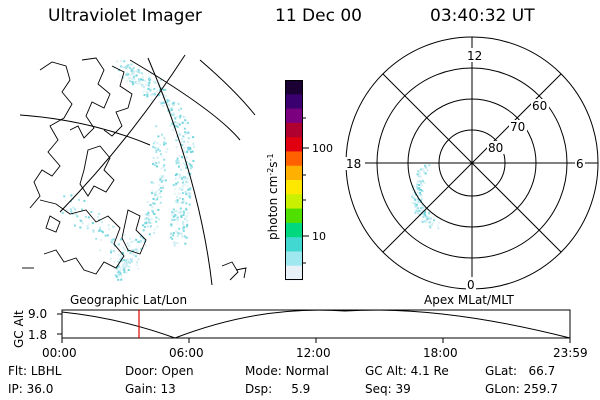  What do you see at coordinates (495, 148) in the screenshot?
I see `polar-lat-80: 80` at bounding box center [495, 148].